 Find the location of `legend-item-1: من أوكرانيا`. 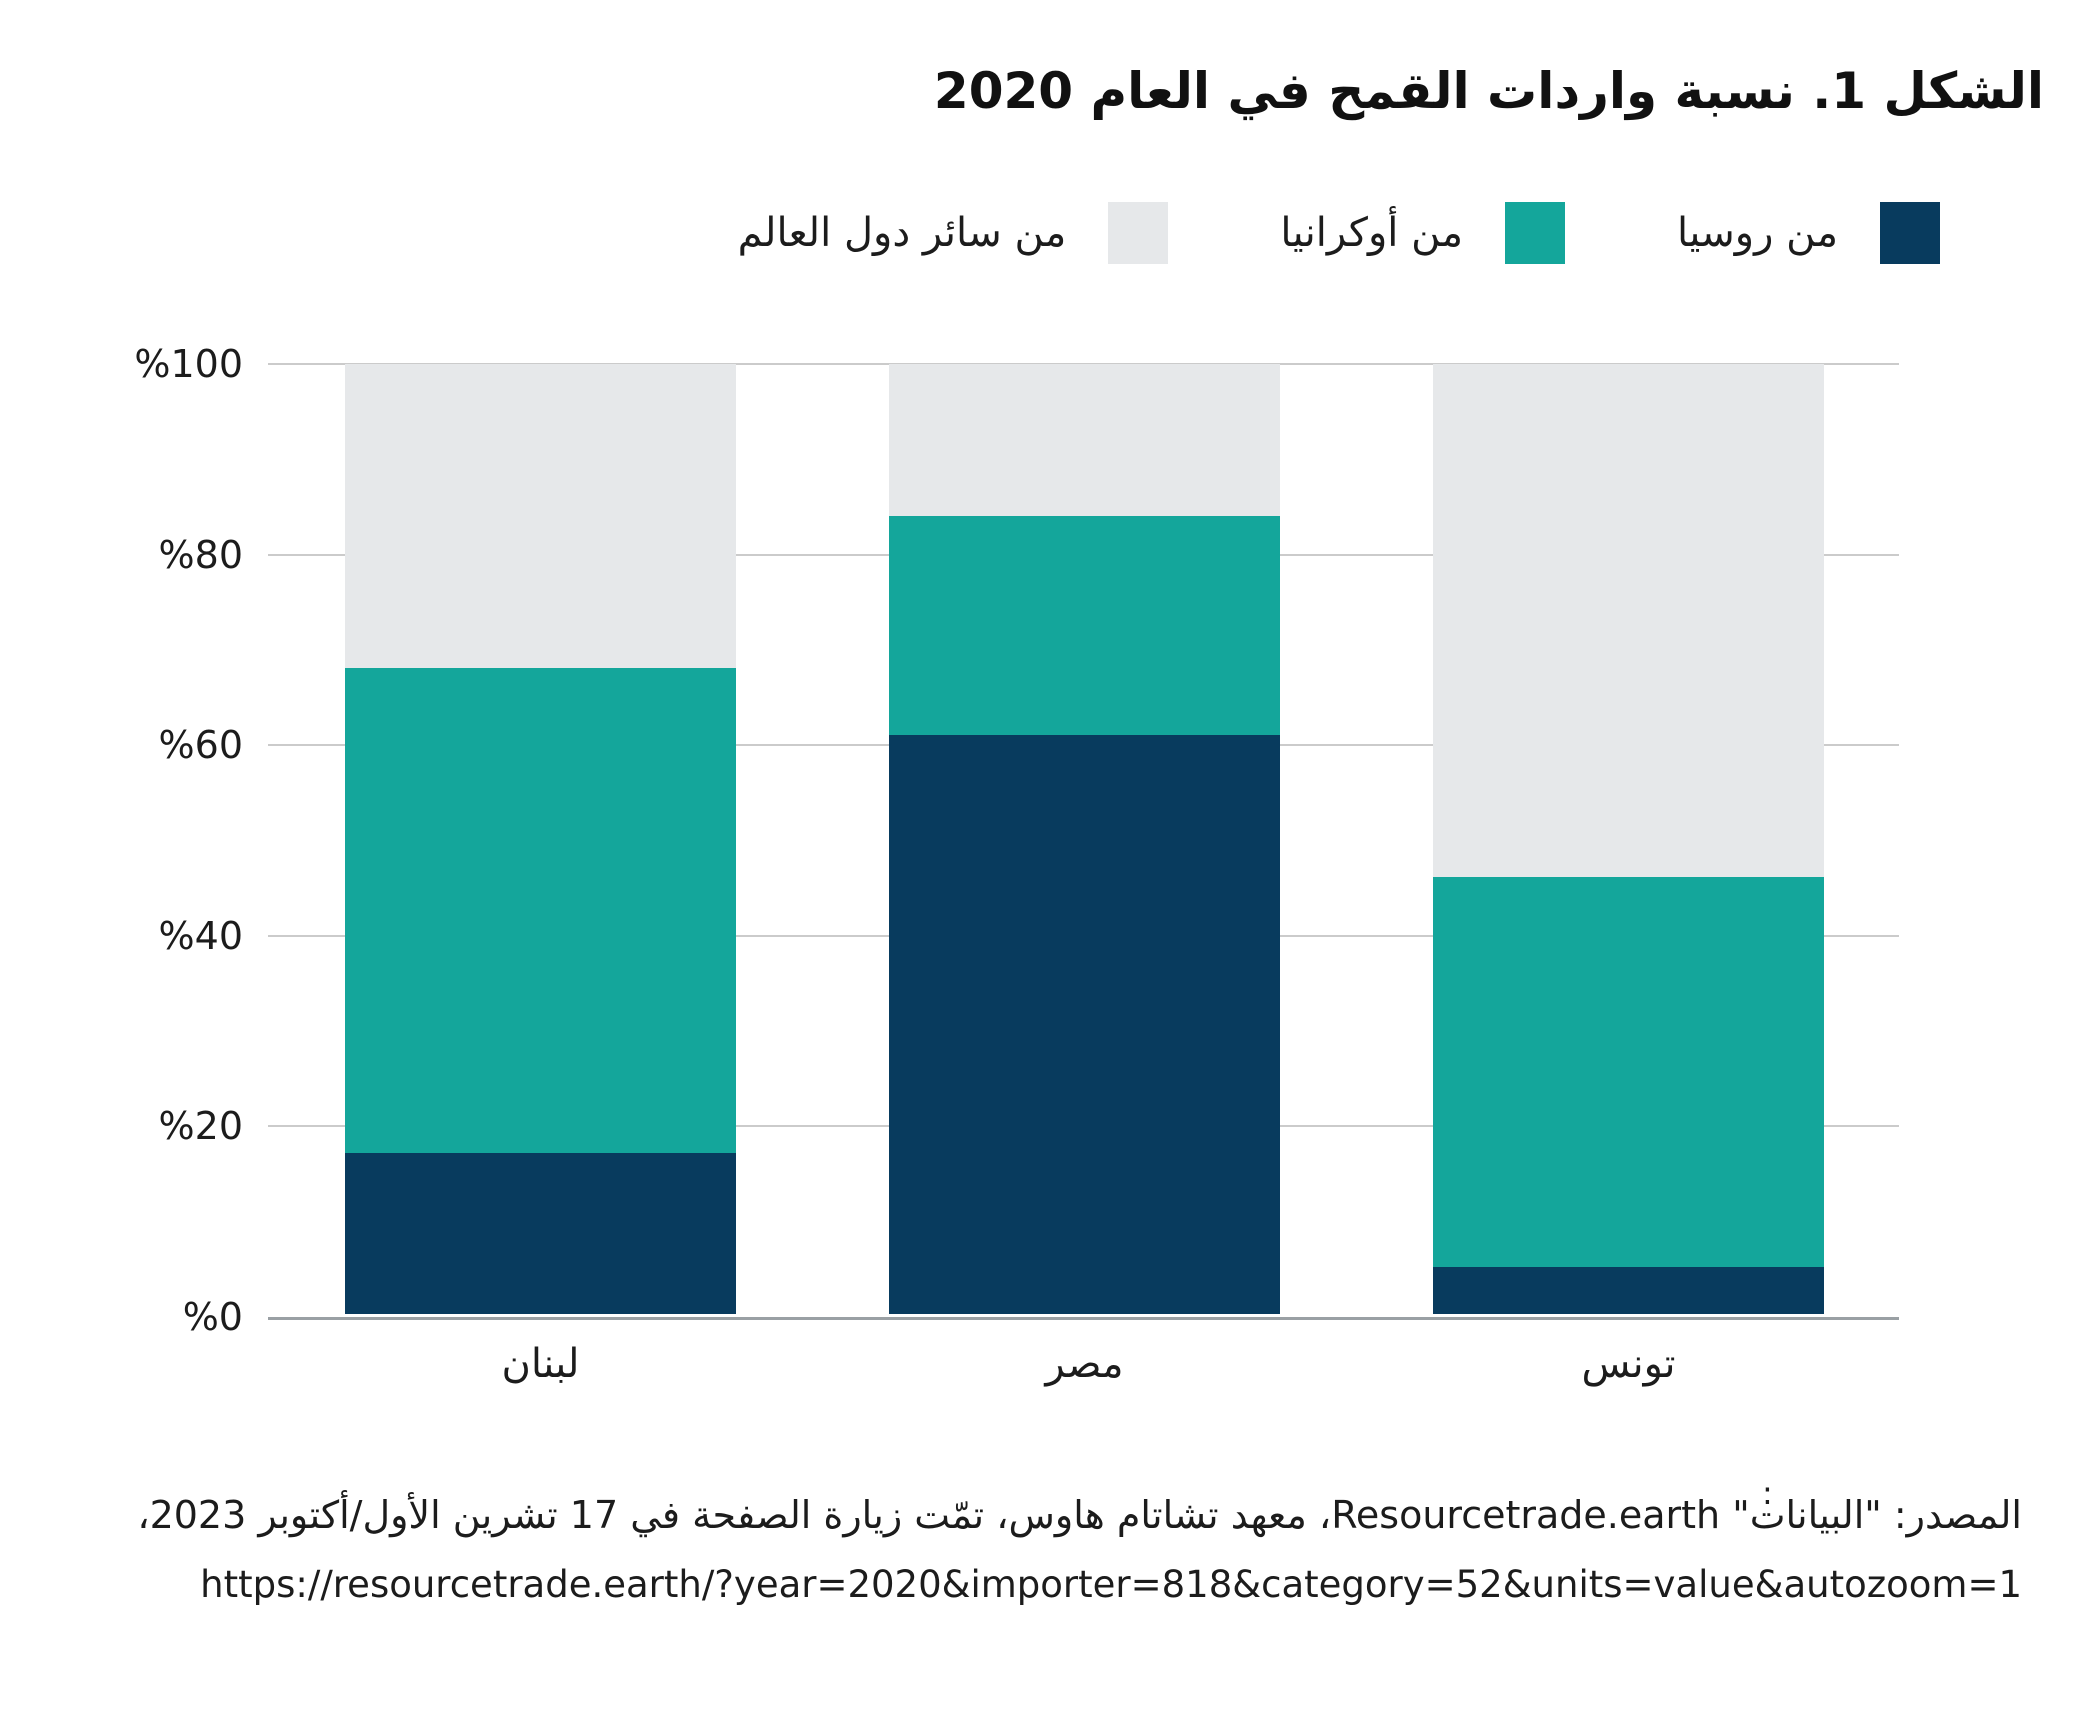

legend-item-1: من أوكرانيا is located at coordinates (1422, 233).